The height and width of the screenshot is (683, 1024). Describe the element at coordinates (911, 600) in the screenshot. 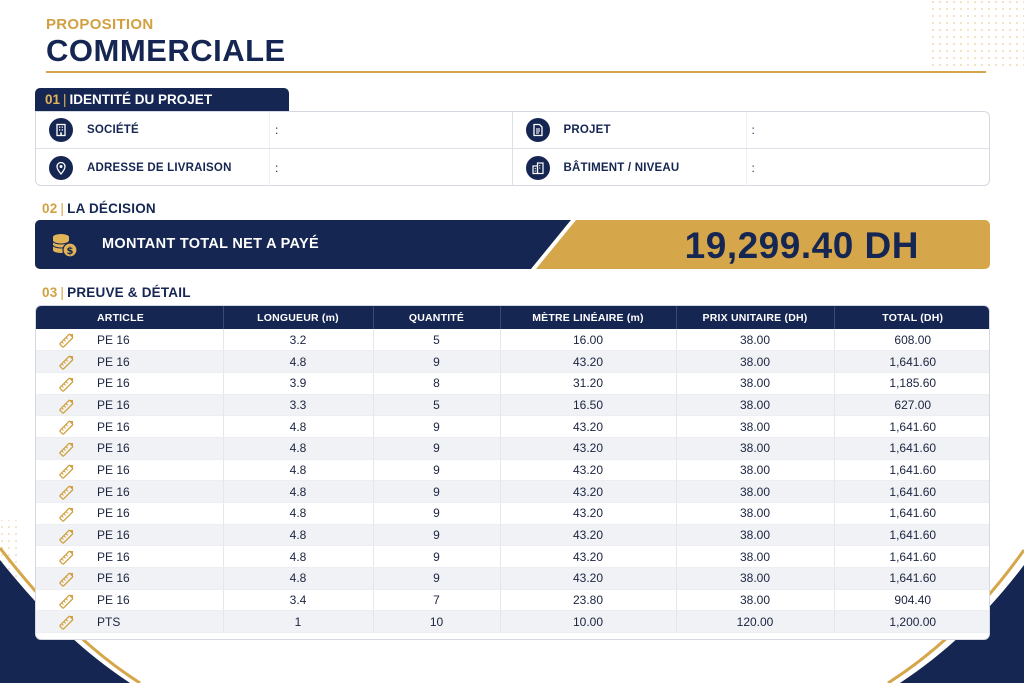

I see `cell-total: 904.40` at that location.